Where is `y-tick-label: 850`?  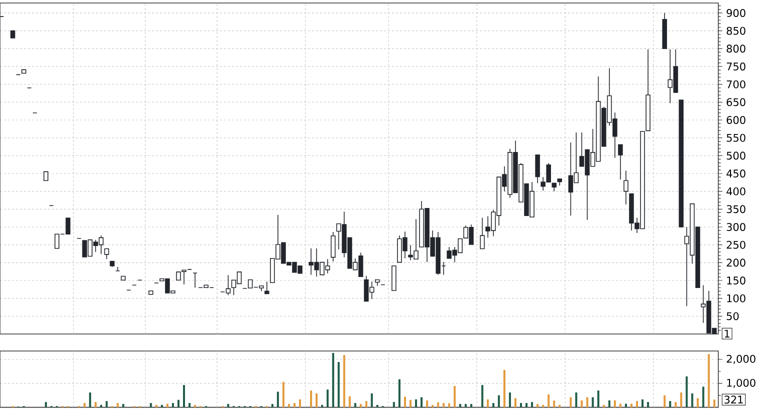
y-tick-label: 850 is located at coordinates (736, 30).